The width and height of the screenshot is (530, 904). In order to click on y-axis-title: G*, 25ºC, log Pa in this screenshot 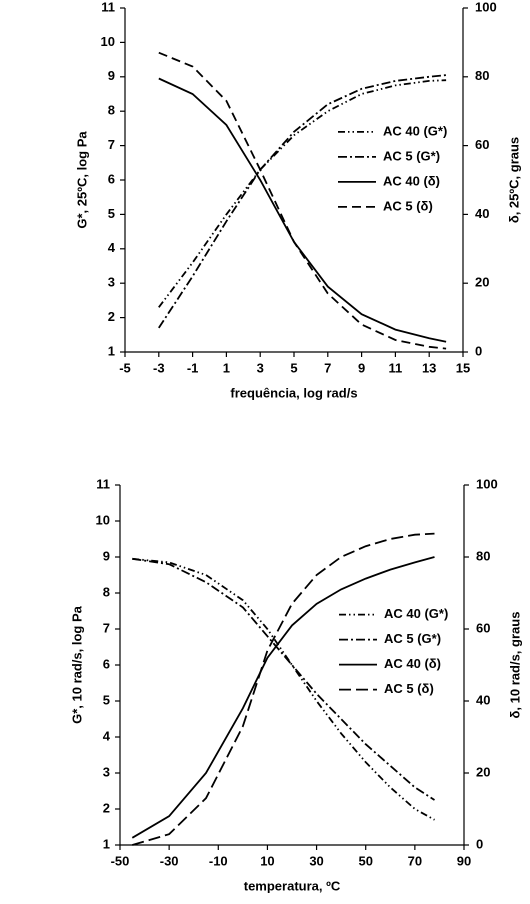, I will do `click(81, 180)`.